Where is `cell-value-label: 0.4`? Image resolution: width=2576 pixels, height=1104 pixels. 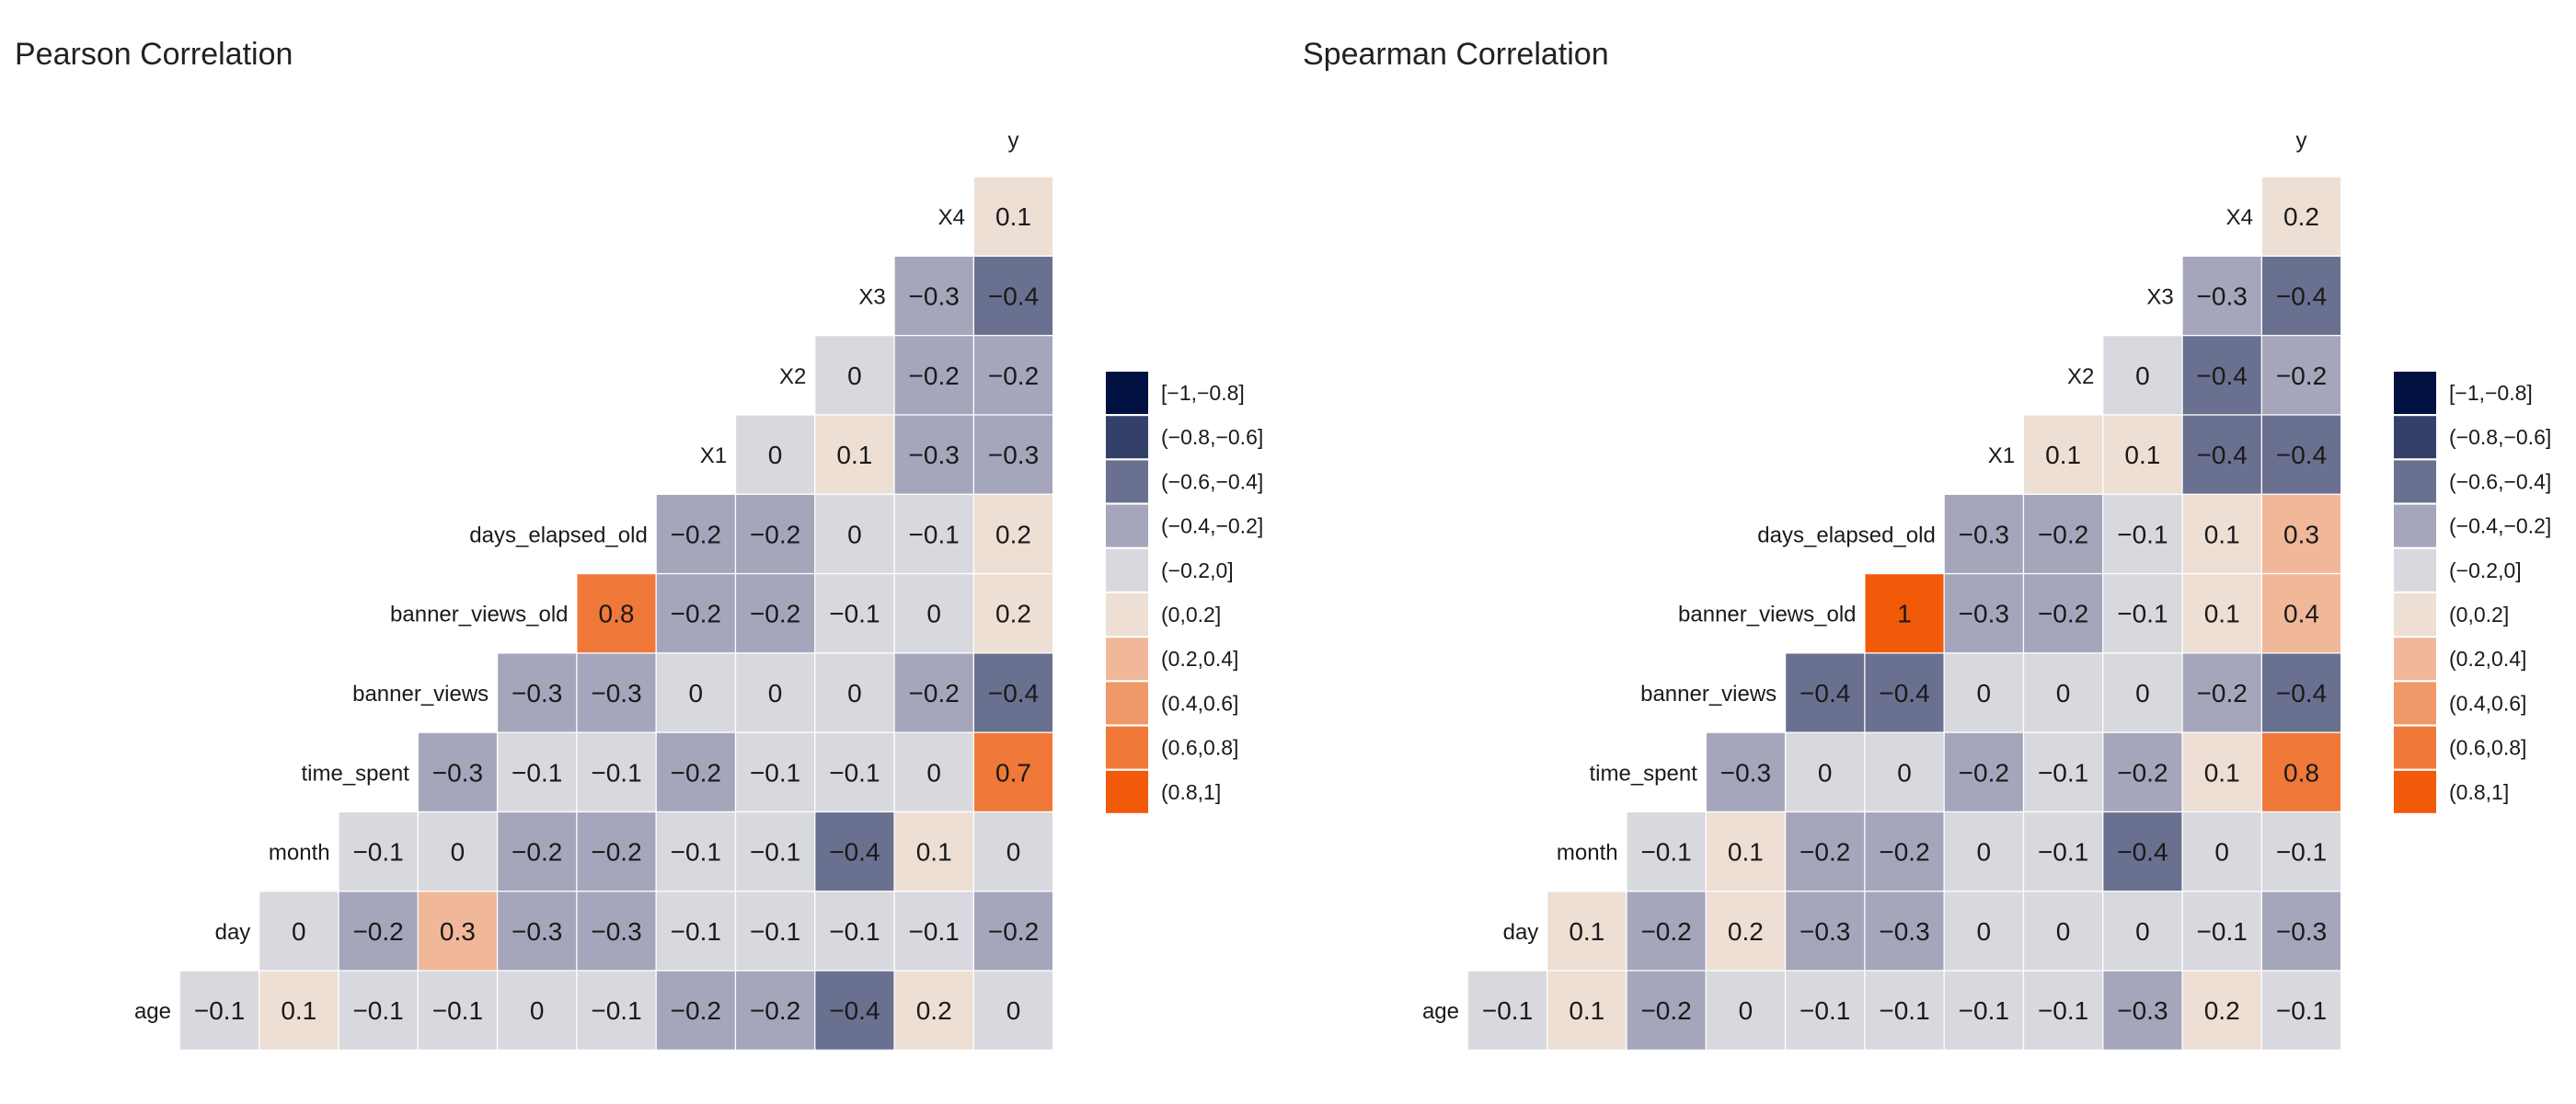
cell-value-label: 0.4 is located at coordinates (2301, 614).